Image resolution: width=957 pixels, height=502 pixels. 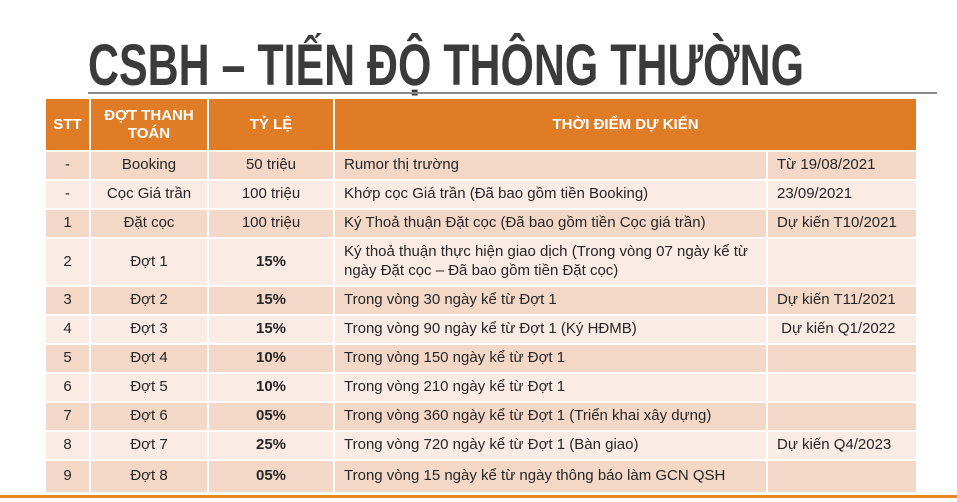 I want to click on table-row: 5 Đợt 4 10% Trong vòng 150 ngày kể từ Đợt 1, so click(x=481, y=358).